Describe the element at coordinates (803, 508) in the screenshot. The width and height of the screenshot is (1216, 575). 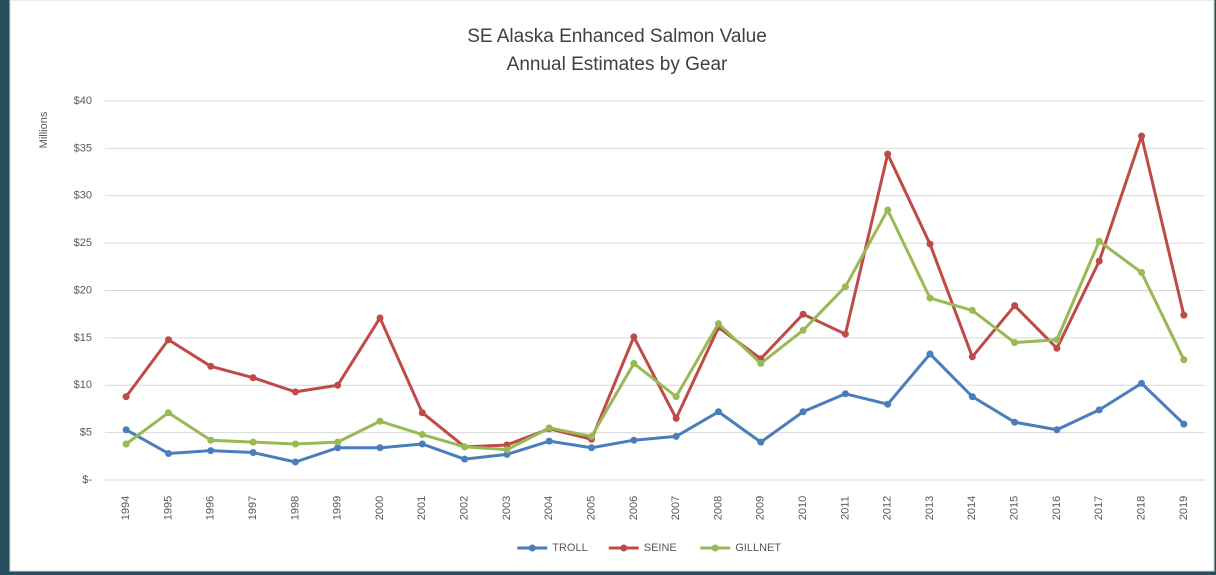
I see `x-tick-label: 2010` at that location.